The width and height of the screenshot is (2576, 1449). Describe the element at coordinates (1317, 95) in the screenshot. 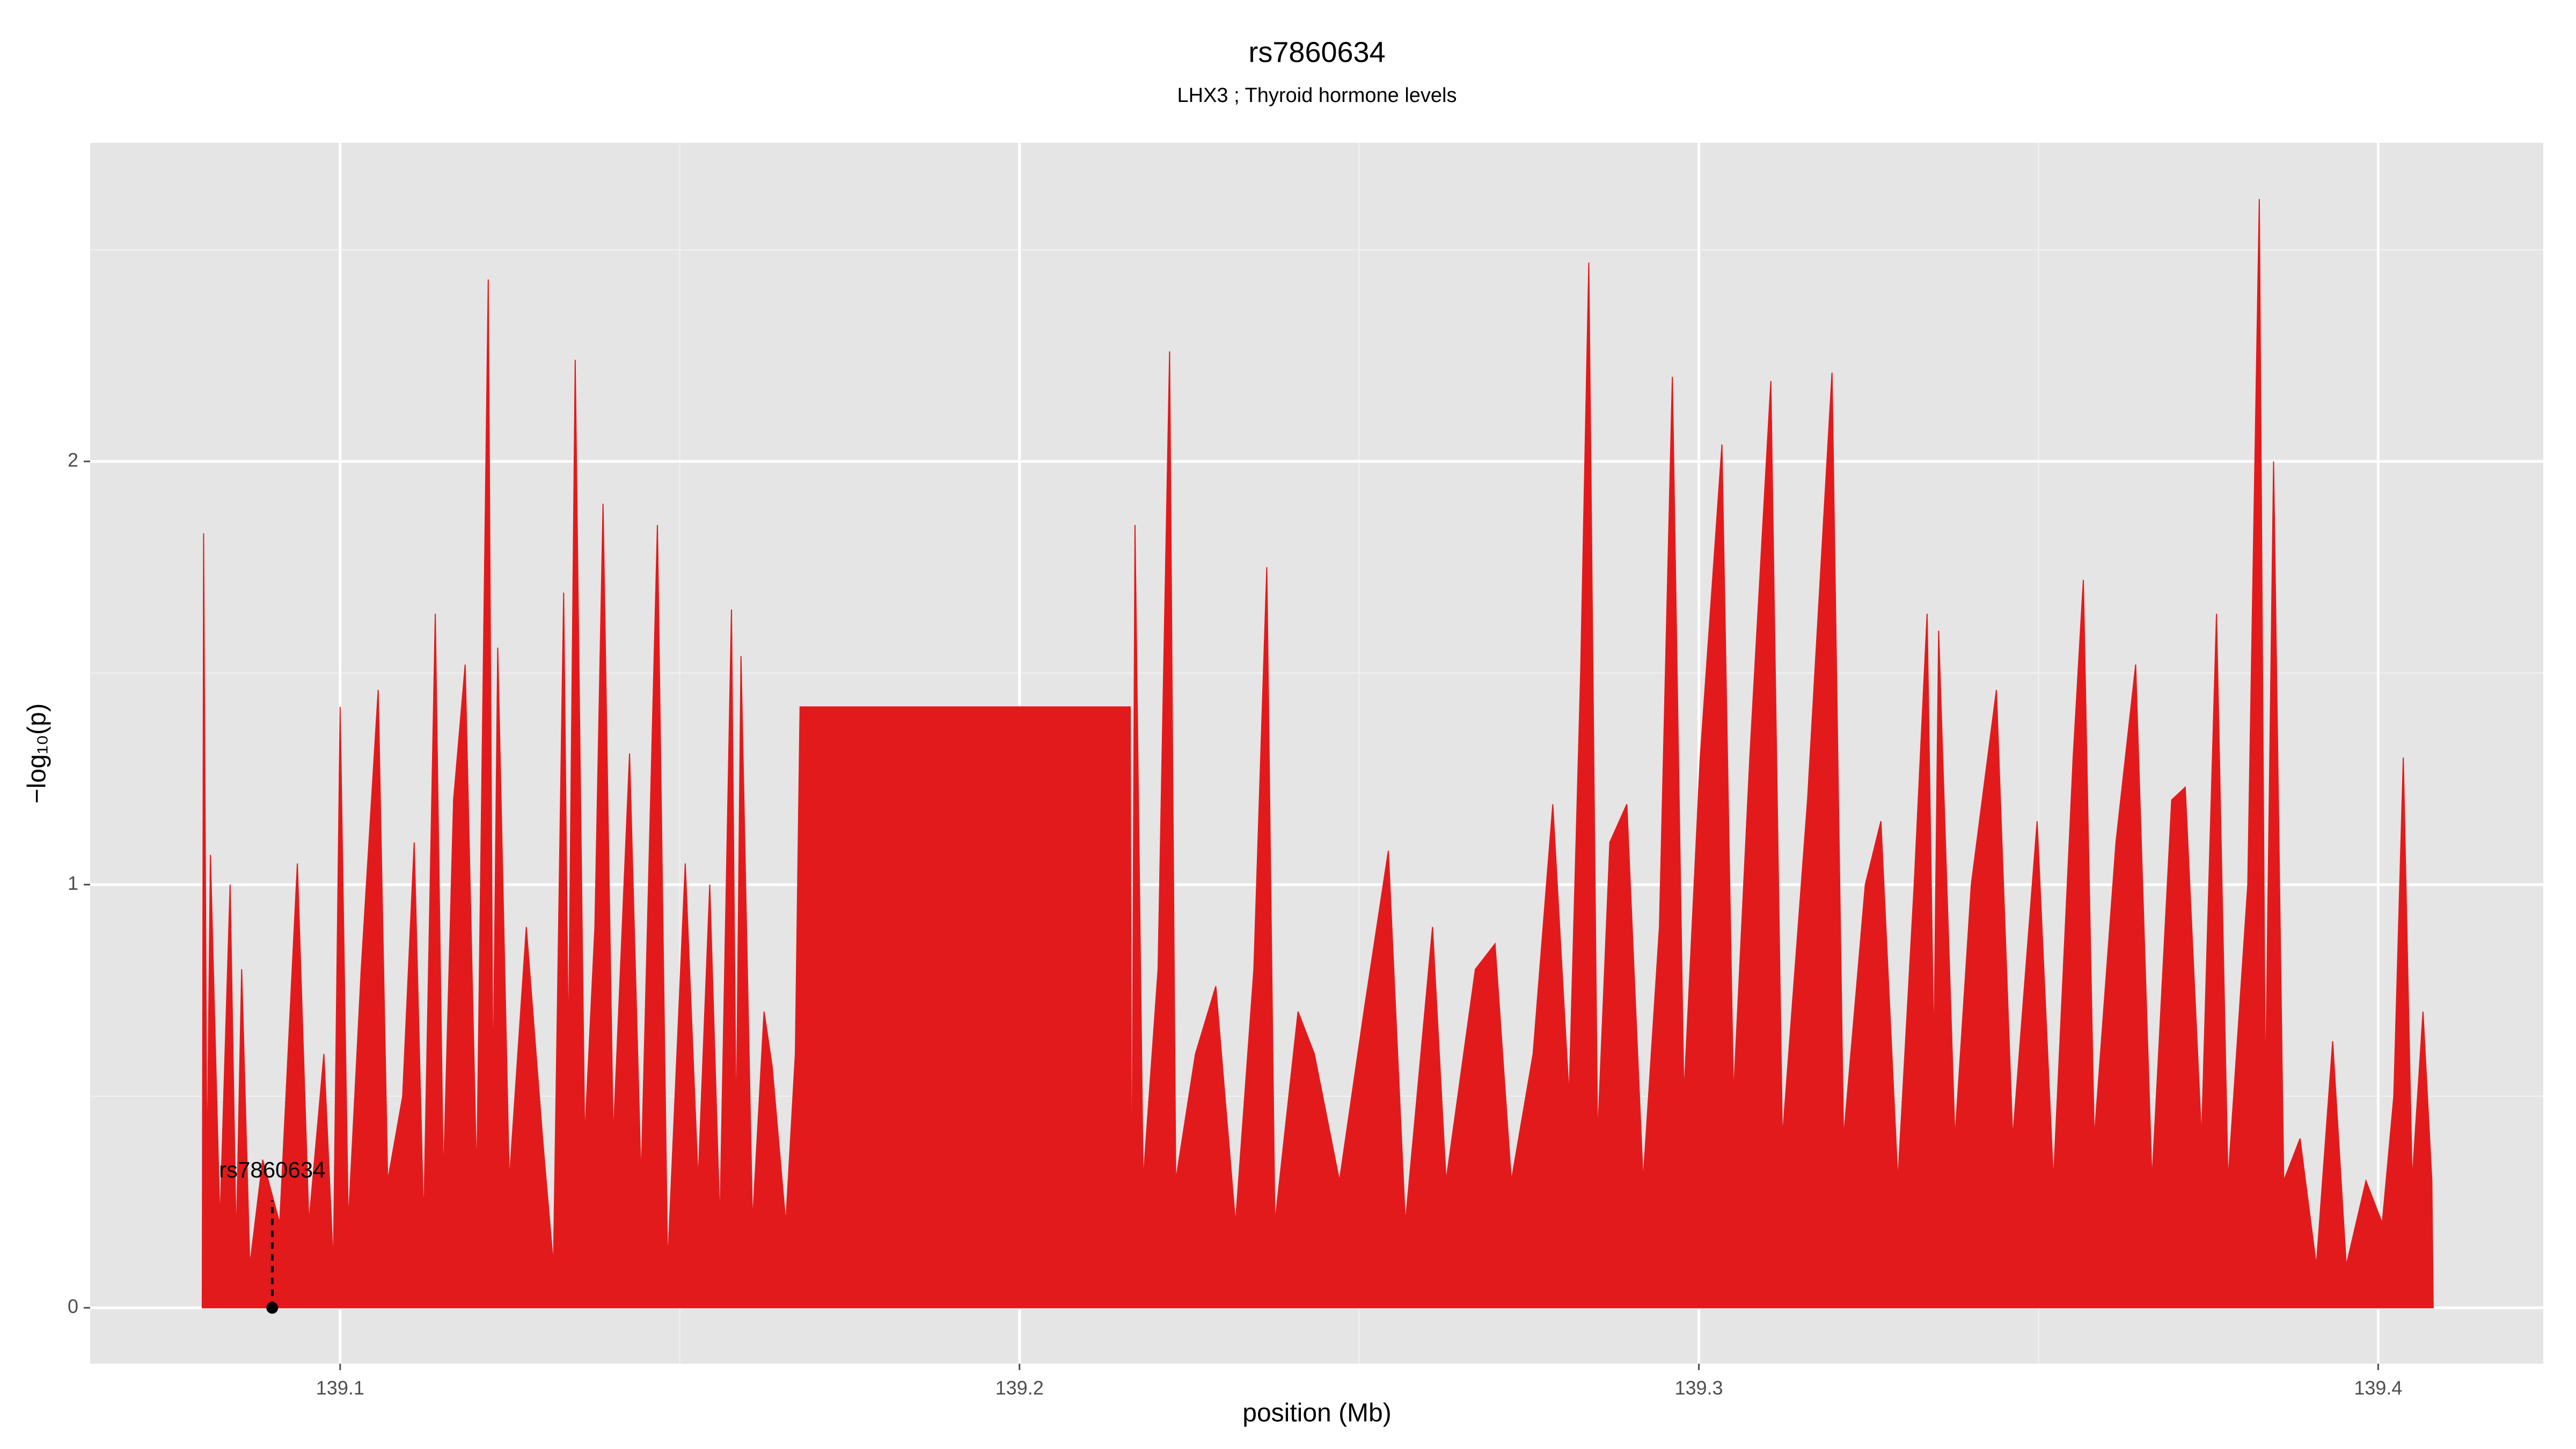

I see `chart-subtitle: LHX3 ; Thyroid hormone levels` at that location.